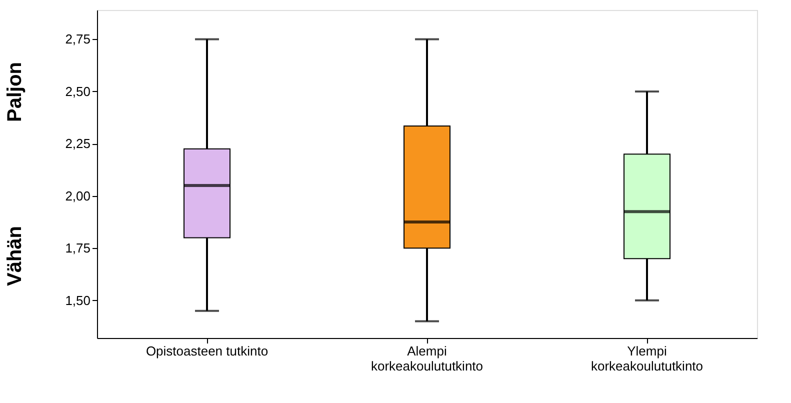 This screenshot has height=403, width=791. What do you see at coordinates (207, 351) in the screenshot?
I see `x-tick-label: Opistoasteen tutkinto` at bounding box center [207, 351].